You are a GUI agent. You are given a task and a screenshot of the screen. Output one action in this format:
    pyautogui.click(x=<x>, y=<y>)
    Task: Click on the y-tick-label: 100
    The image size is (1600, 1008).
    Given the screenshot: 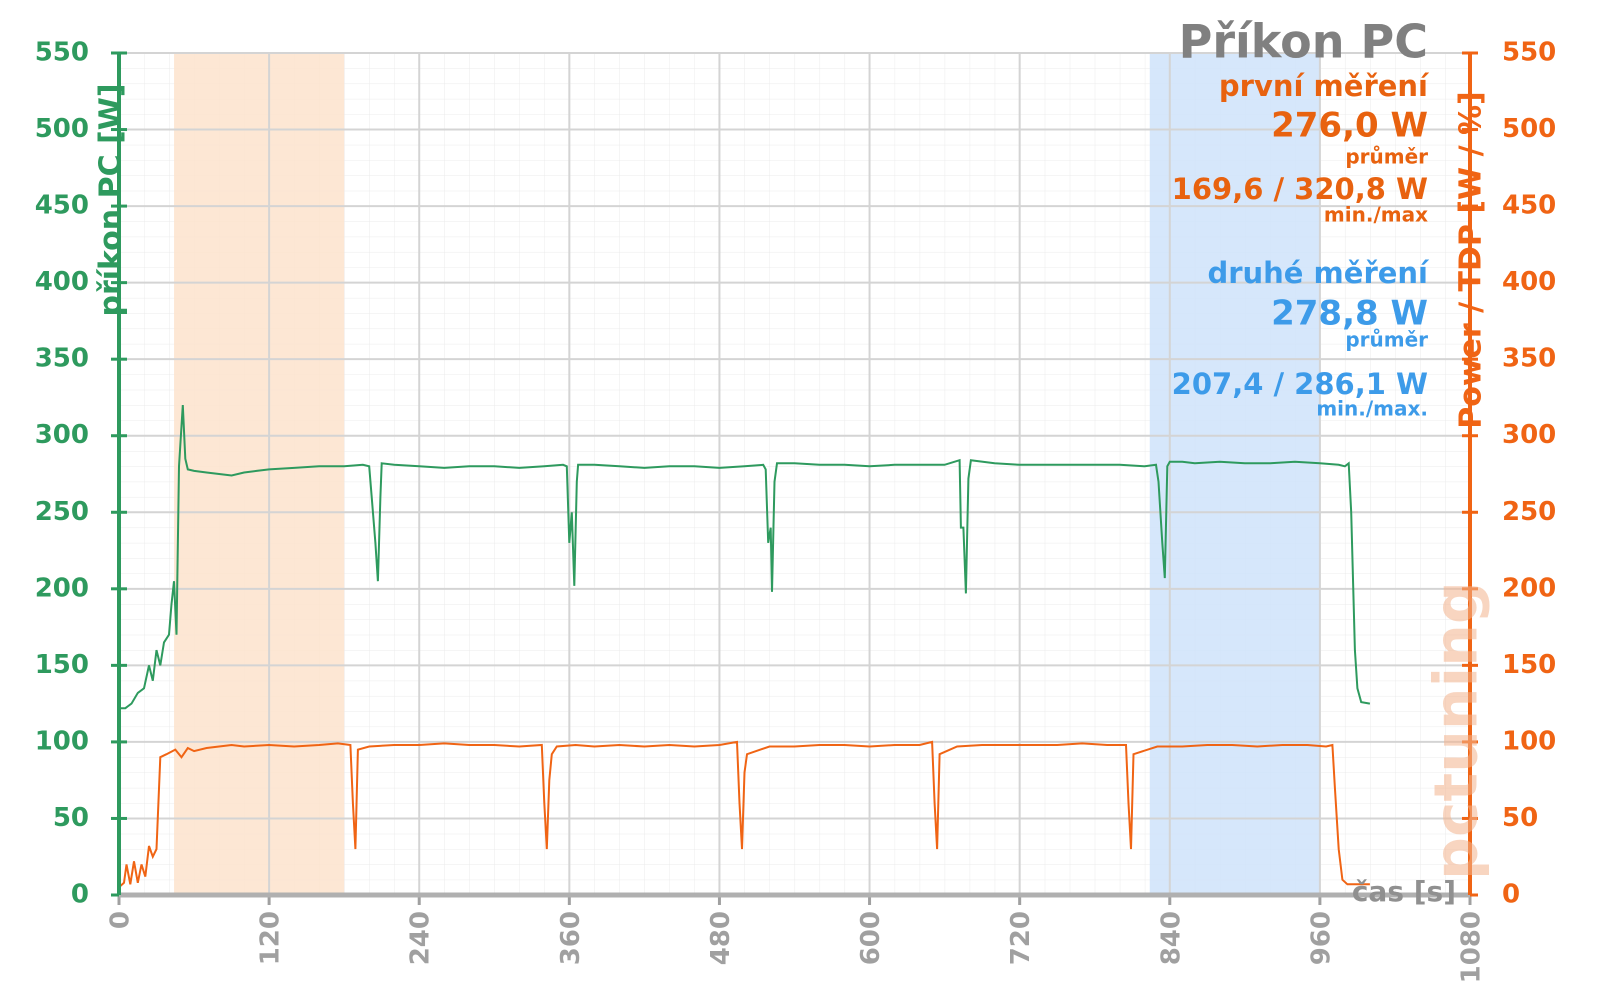 What is the action you would take?
    pyautogui.click(x=62, y=741)
    